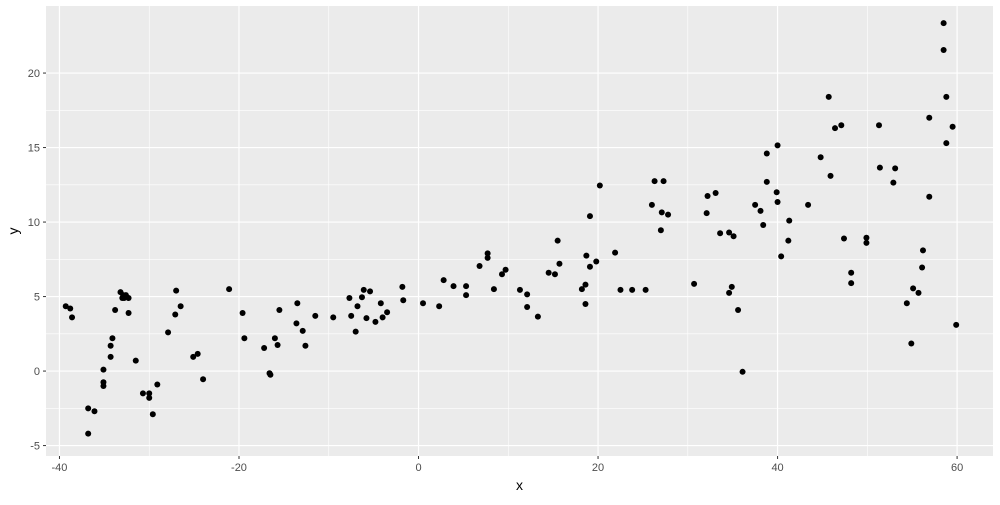 Image resolution: width=1000 pixels, height=505 pixels. Describe the element at coordinates (35, 447) in the screenshot. I see `y-tick-label: -5` at that location.